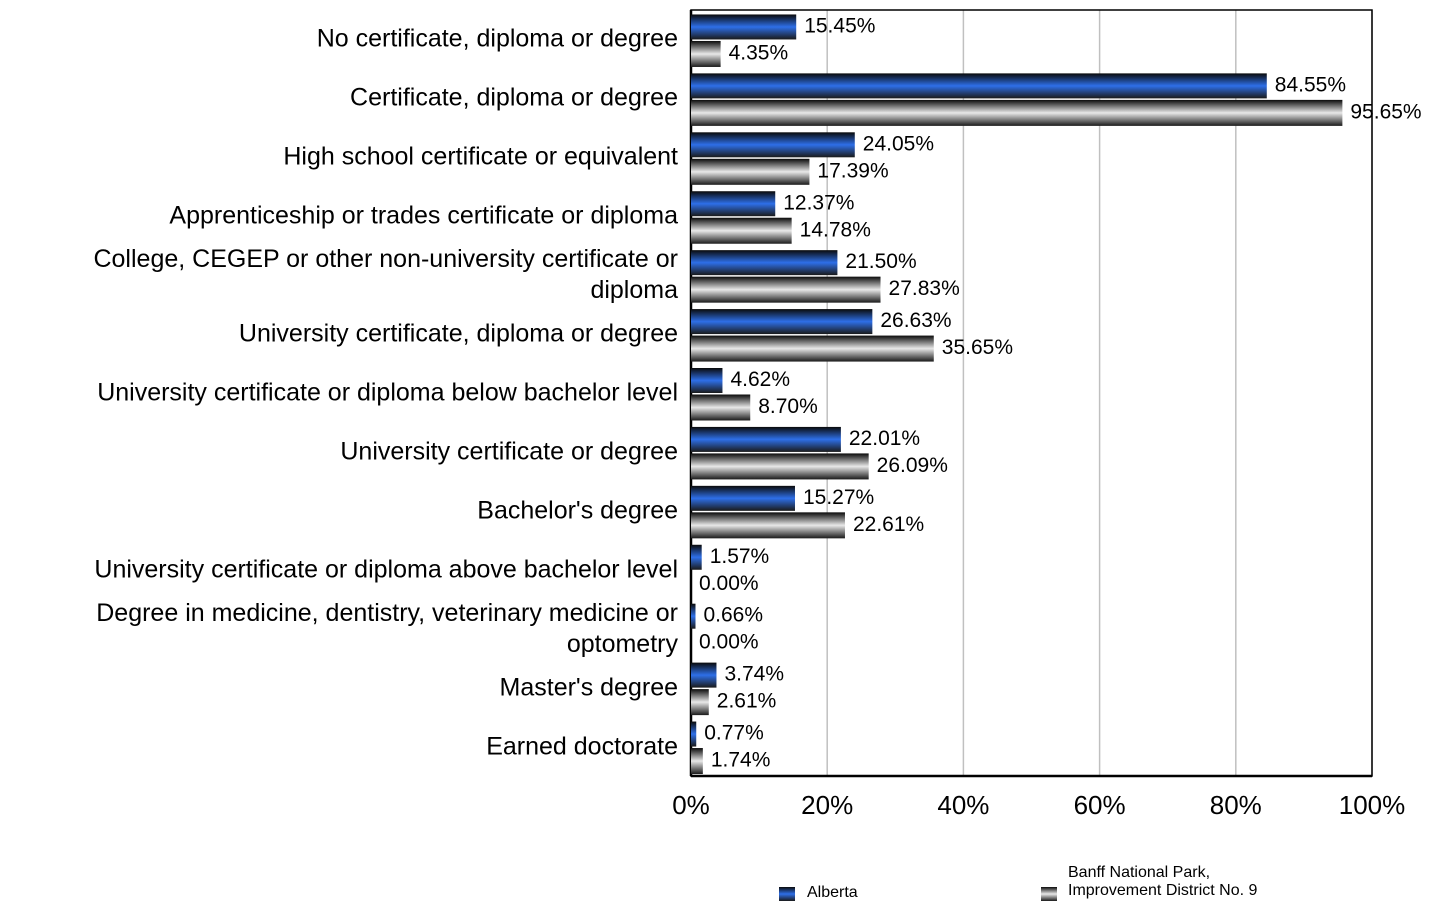 This screenshot has width=1444, height=919. I want to click on data-label: 26.09%, so click(912, 465).